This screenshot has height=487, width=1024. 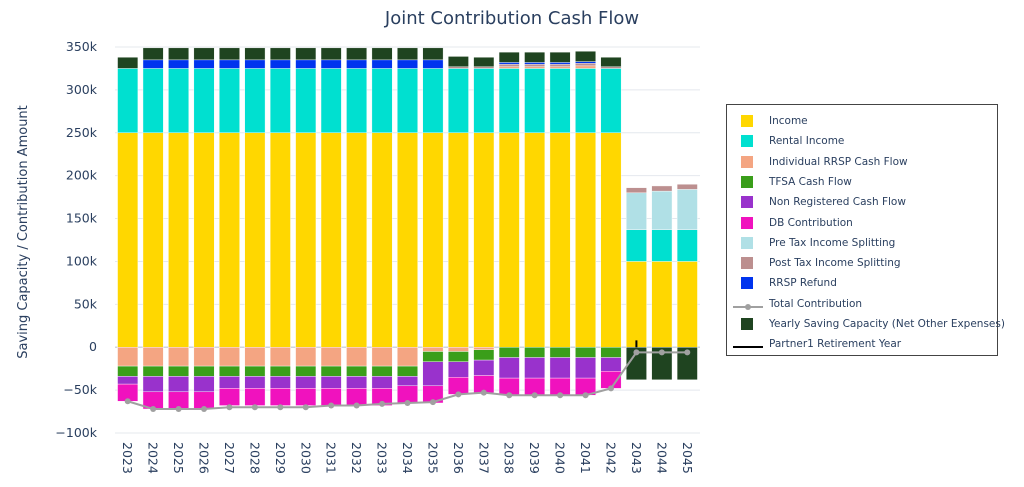 I want to click on x-tick-label: 2038, so click(x=509, y=458).